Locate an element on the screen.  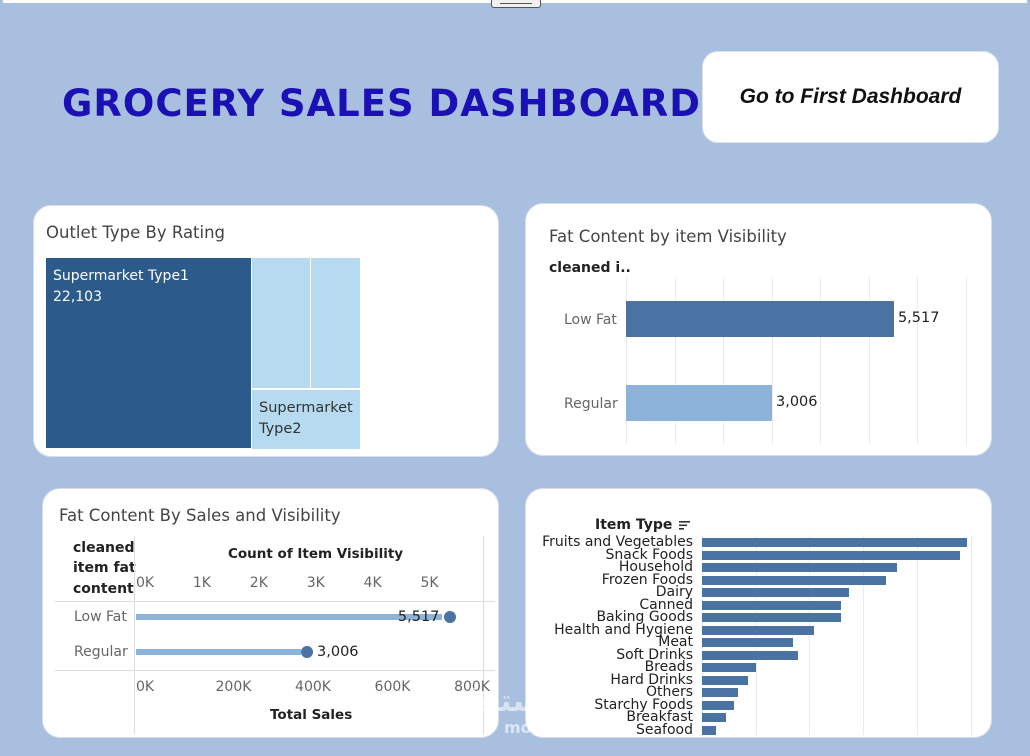
visibility-bar-regular is located at coordinates (699, 403).